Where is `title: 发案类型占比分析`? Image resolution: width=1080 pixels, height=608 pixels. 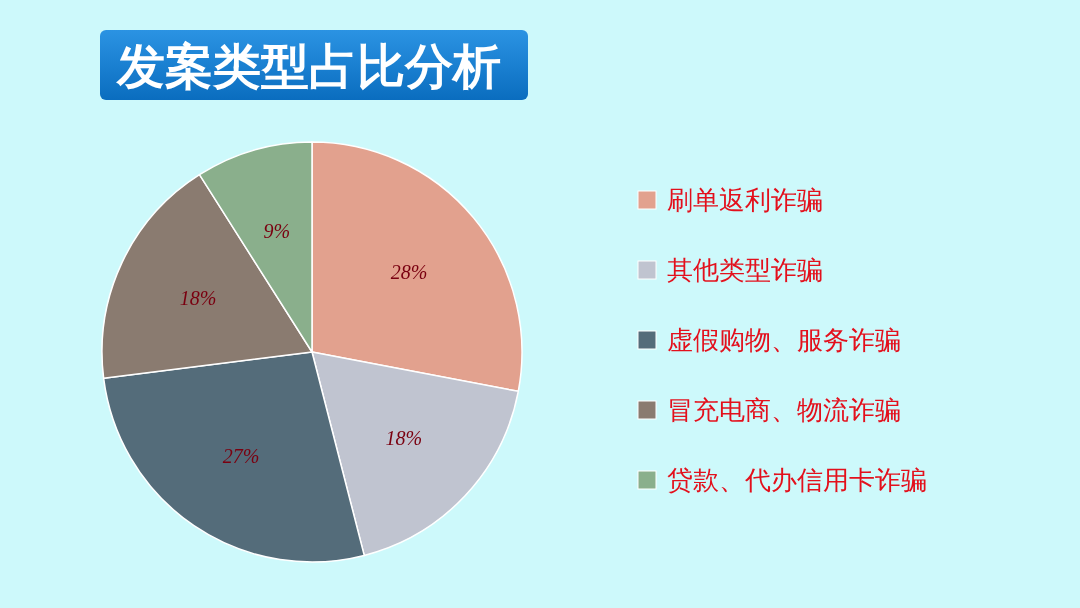 title: 发案类型占比分析 is located at coordinates (314, 65).